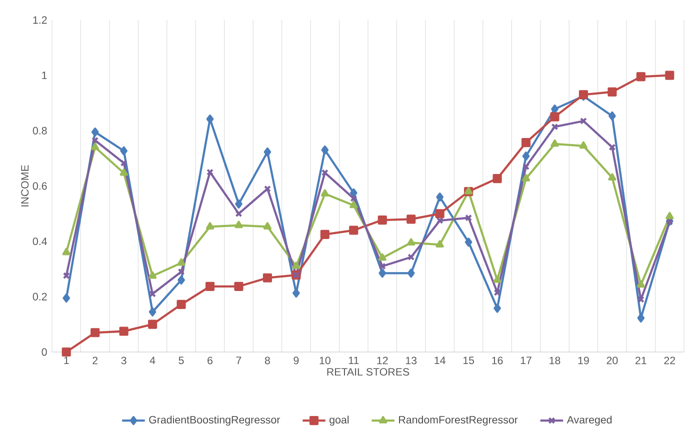  Describe the element at coordinates (612, 360) in the screenshot. I see `x-tick-label: 20` at that location.